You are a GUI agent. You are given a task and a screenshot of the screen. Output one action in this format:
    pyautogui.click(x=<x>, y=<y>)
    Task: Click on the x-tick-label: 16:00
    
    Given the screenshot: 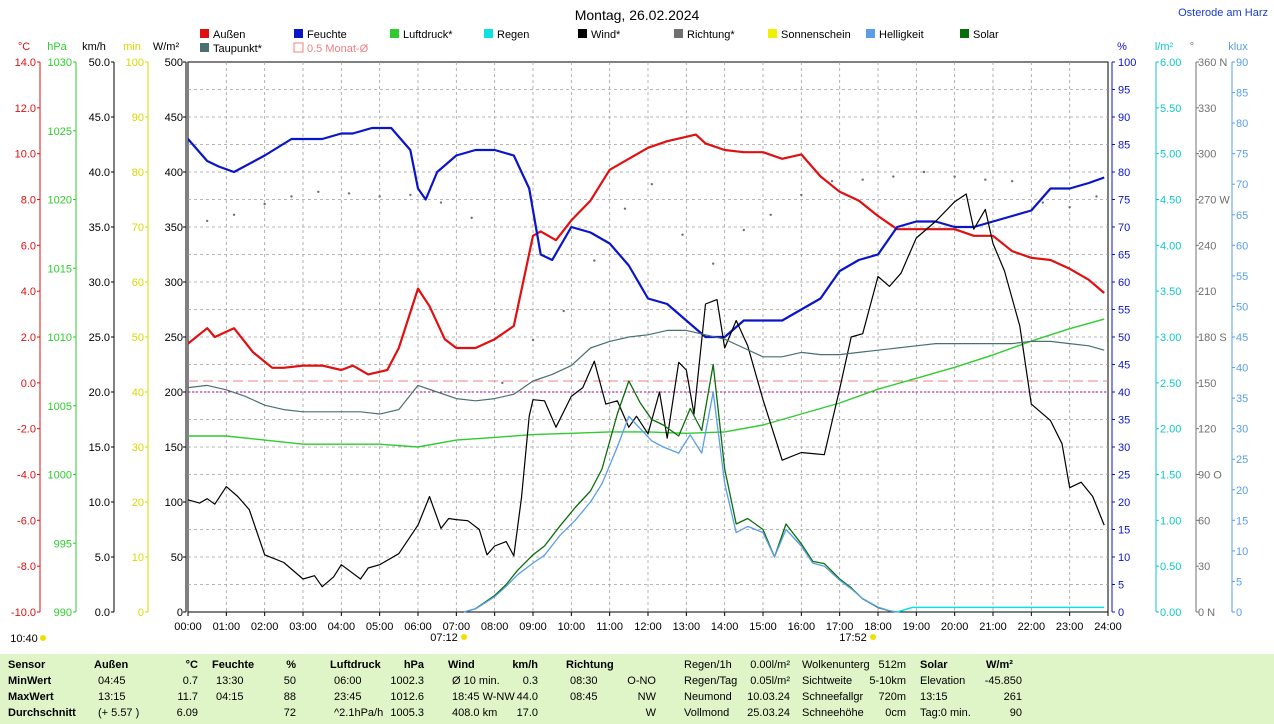 What is the action you would take?
    pyautogui.click(x=802, y=627)
    